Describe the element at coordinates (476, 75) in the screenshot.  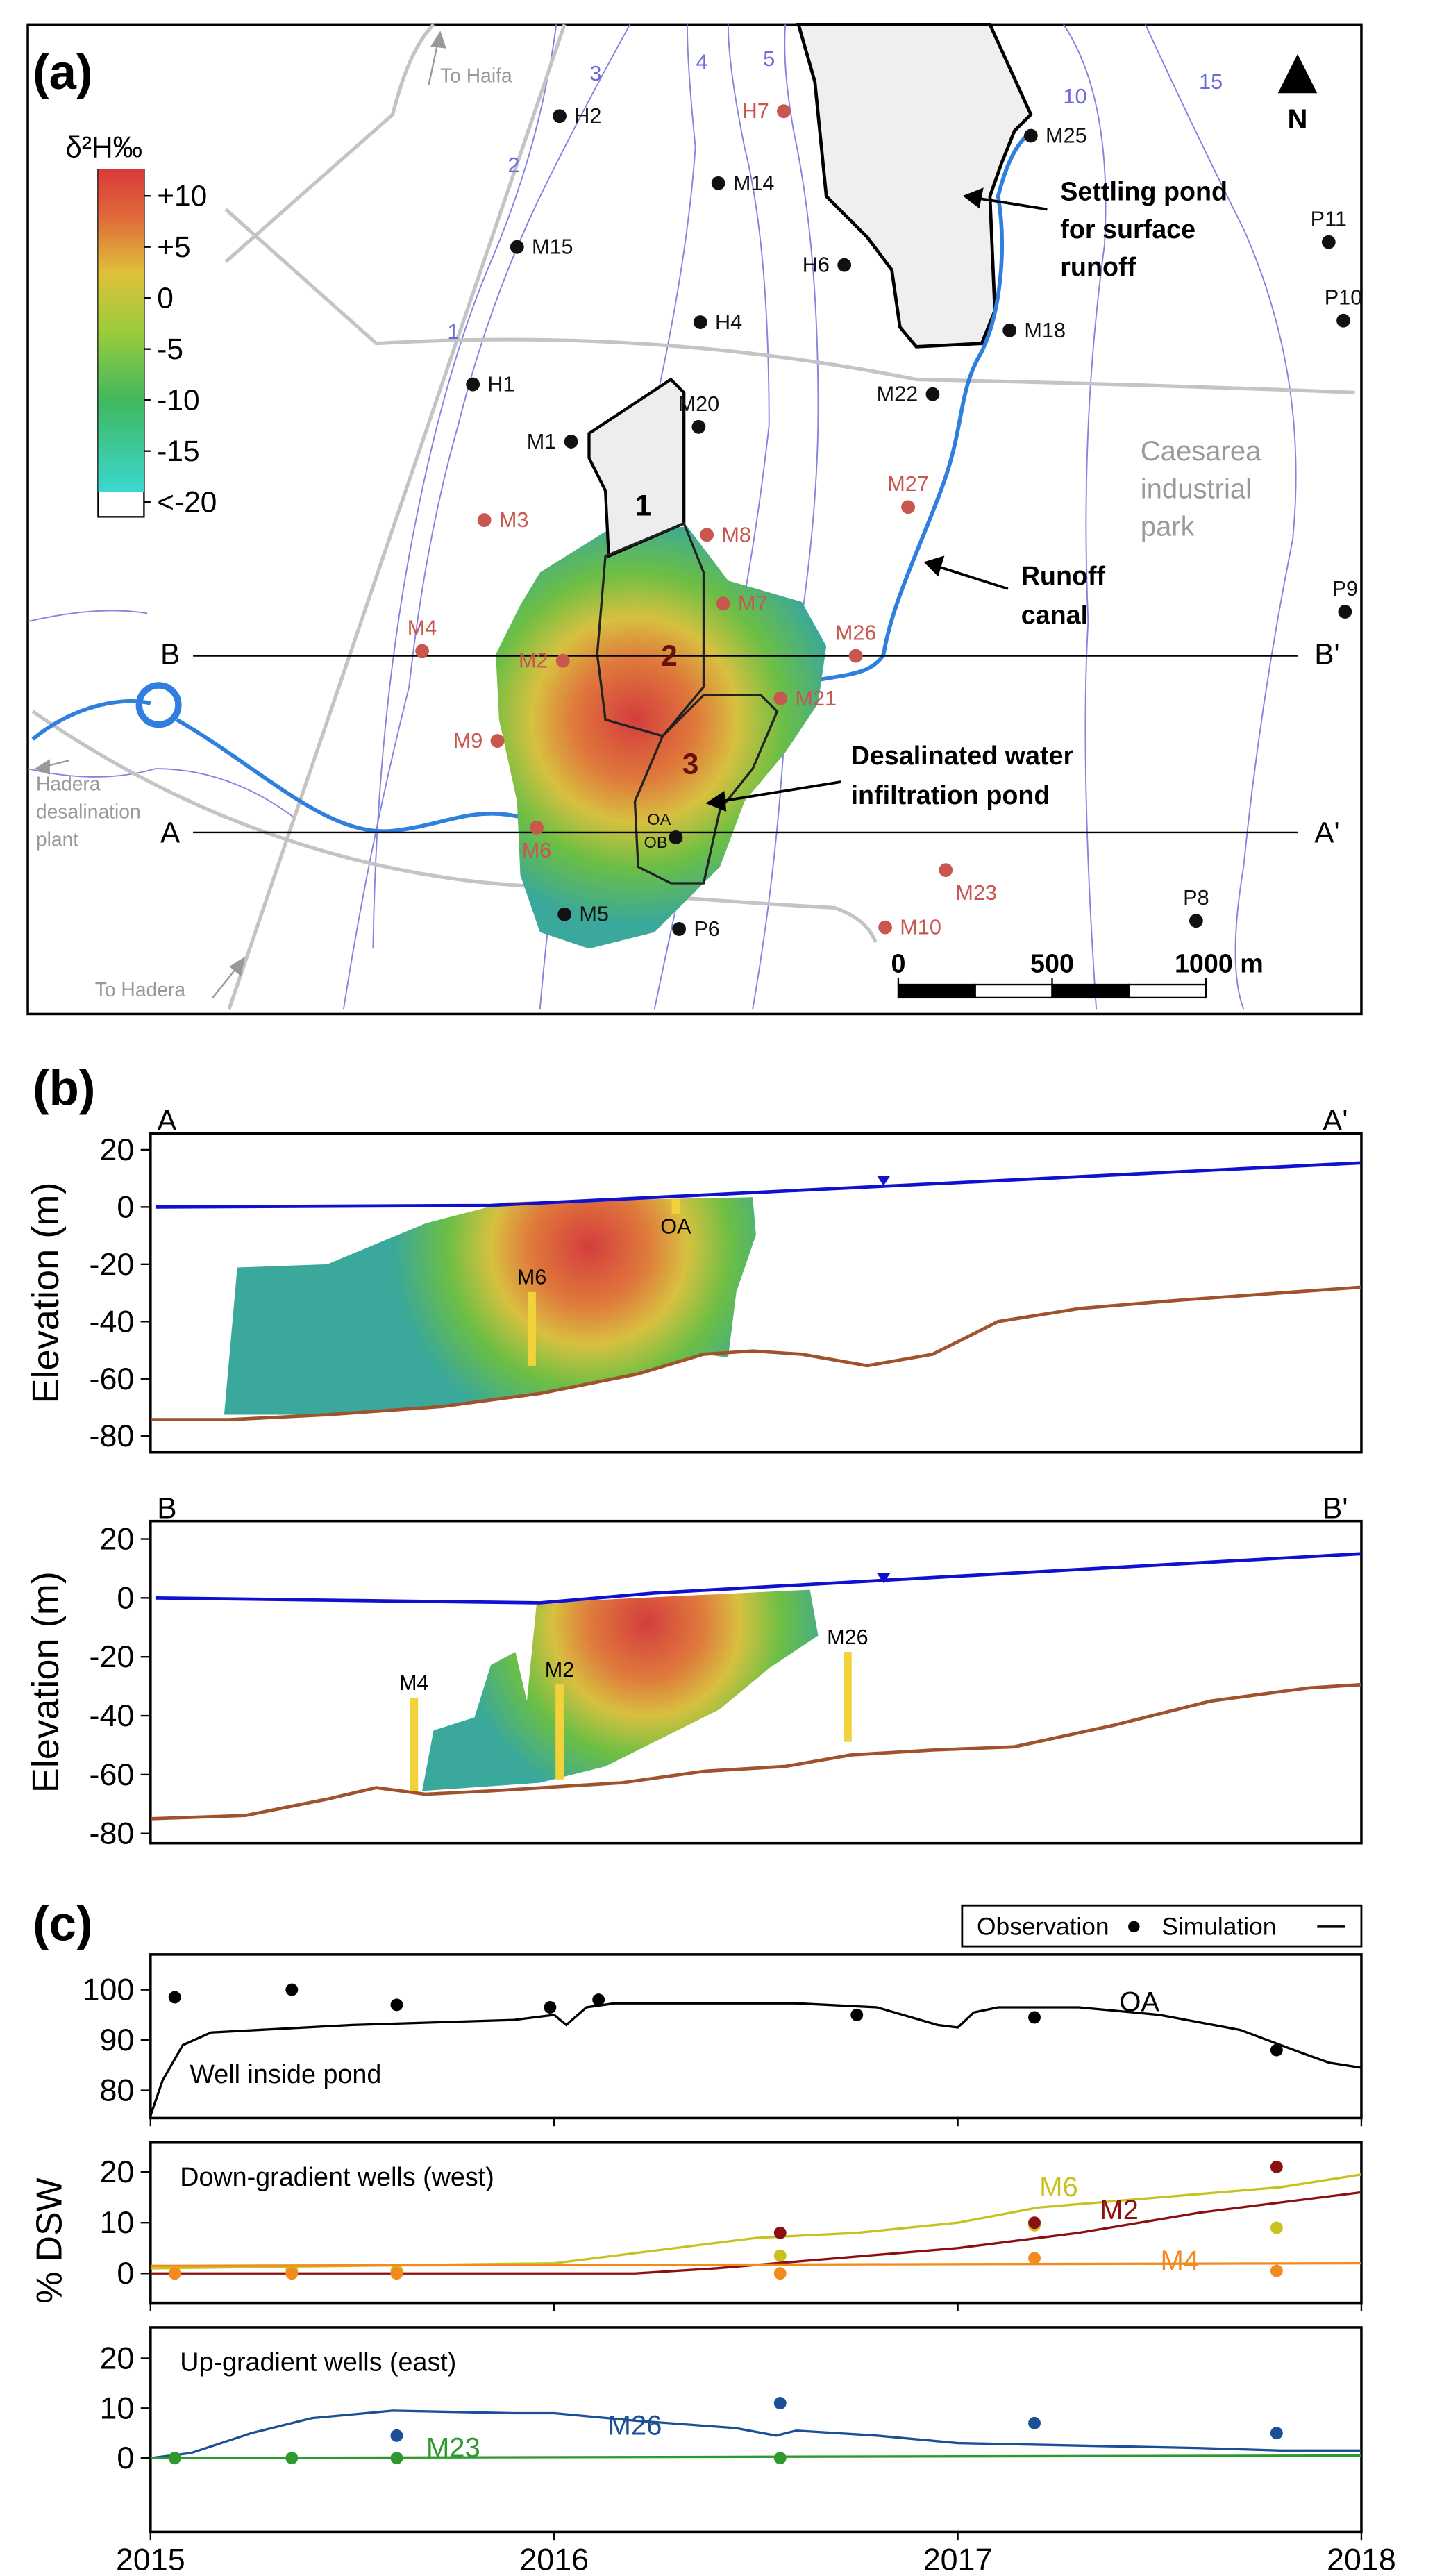
I see `place-label: To Haifa` at that location.